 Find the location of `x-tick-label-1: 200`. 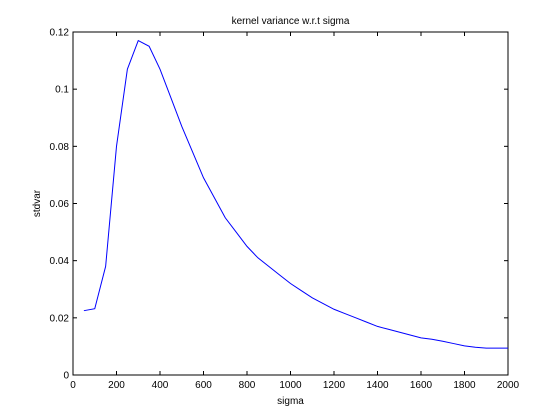

x-tick-label-1: 200 is located at coordinates (116, 385).